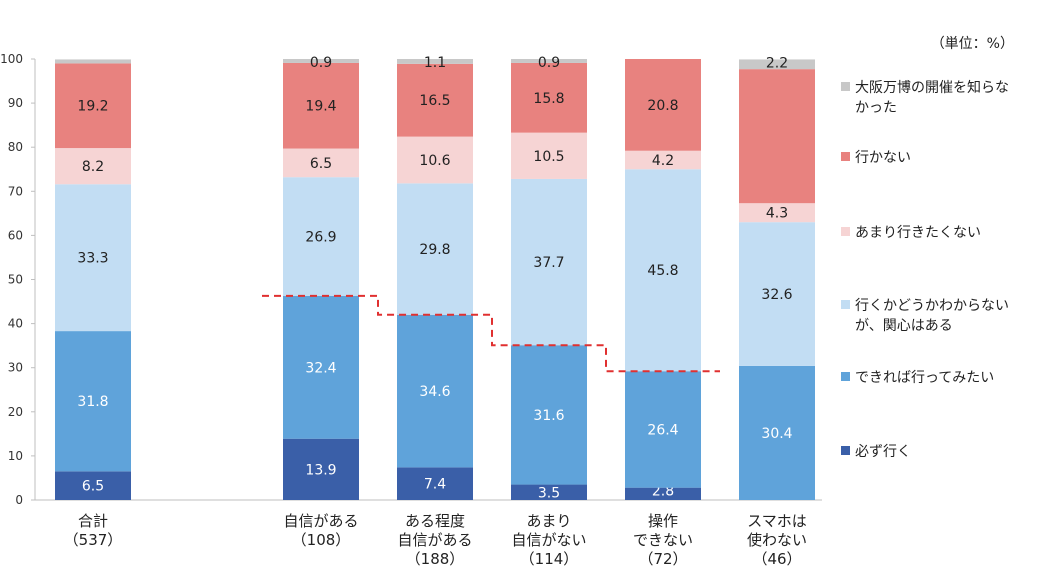 The width and height of the screenshot is (1040, 584). Describe the element at coordinates (548, 263) in the screenshot. I see `data-label: 37.7` at that location.